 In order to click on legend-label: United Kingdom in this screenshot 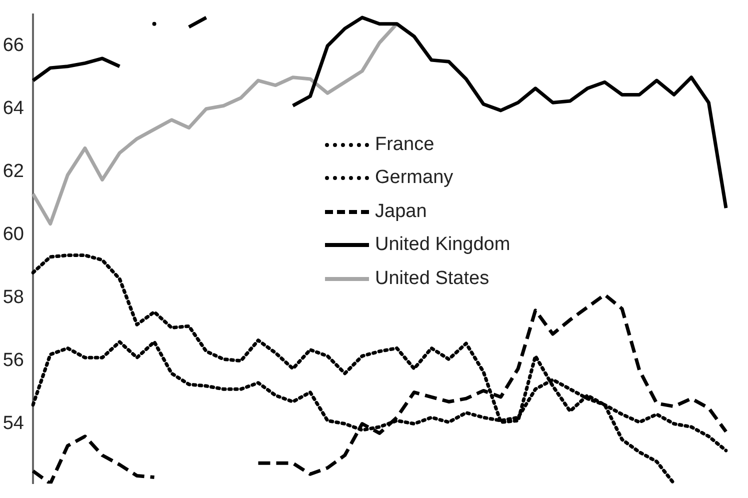, I will do `click(442, 245)`.